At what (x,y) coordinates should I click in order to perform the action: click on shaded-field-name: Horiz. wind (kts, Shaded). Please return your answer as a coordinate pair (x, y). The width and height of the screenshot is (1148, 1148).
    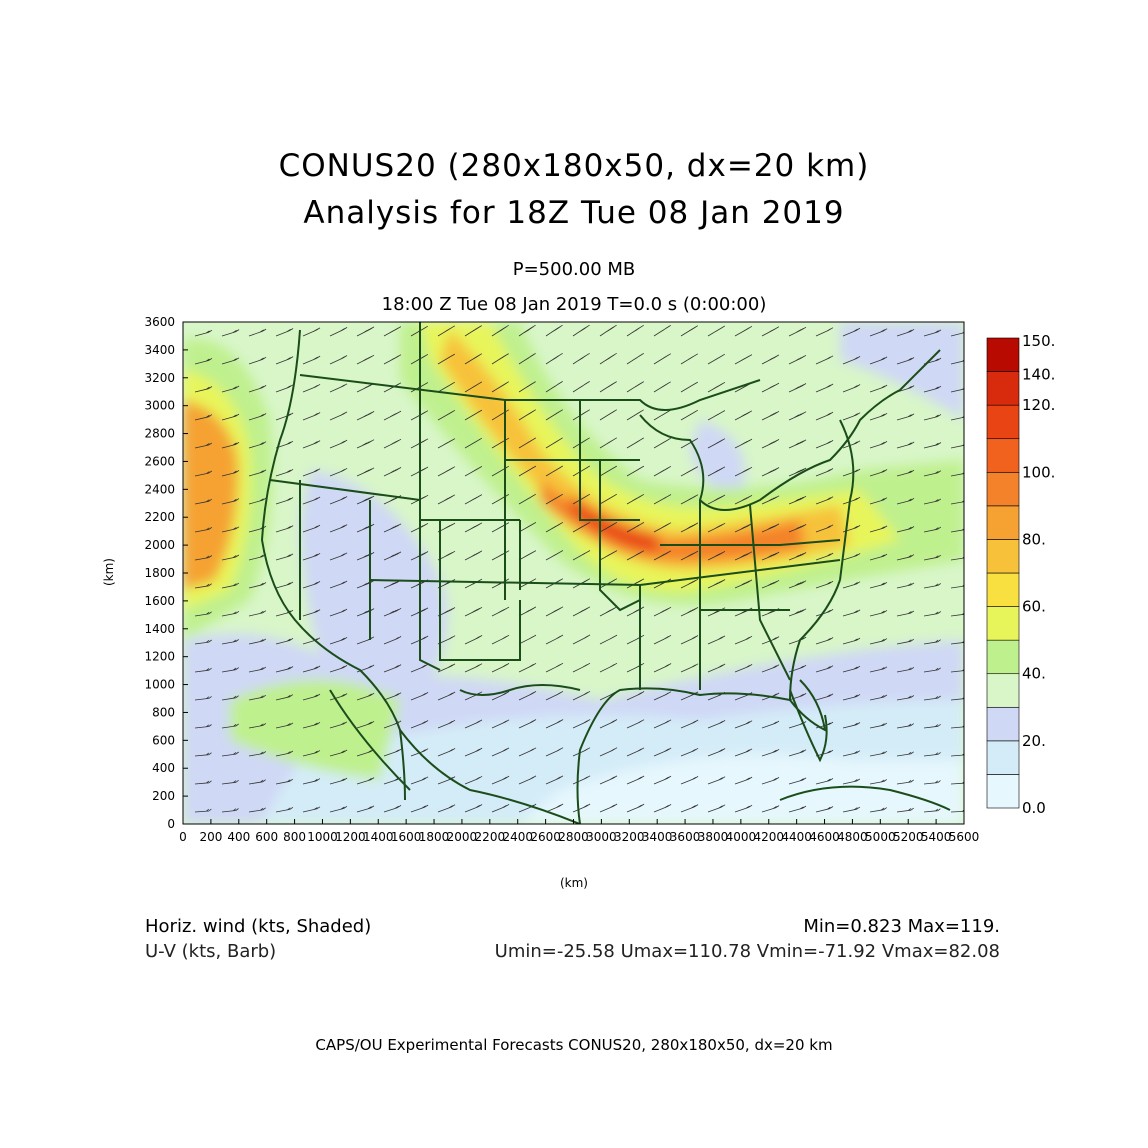
    Looking at the image, I should click on (258, 926).